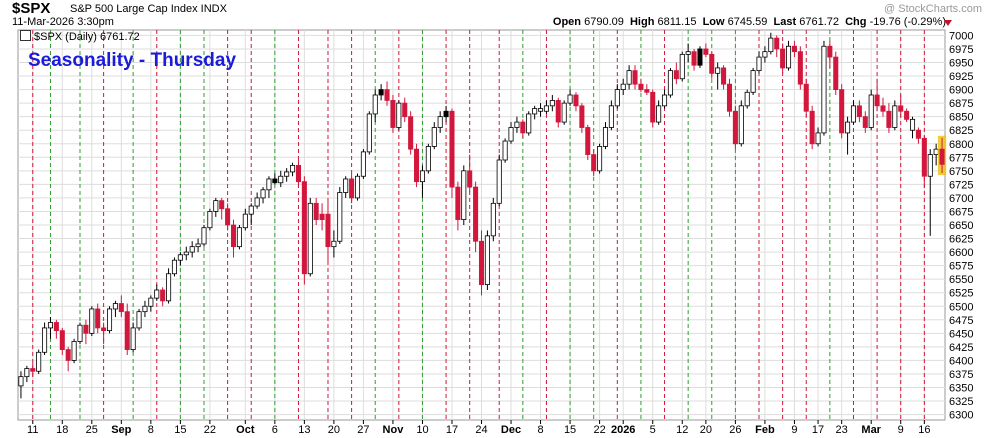  What do you see at coordinates (765, 430) in the screenshot?
I see `x-tick-label: Feb` at bounding box center [765, 430].